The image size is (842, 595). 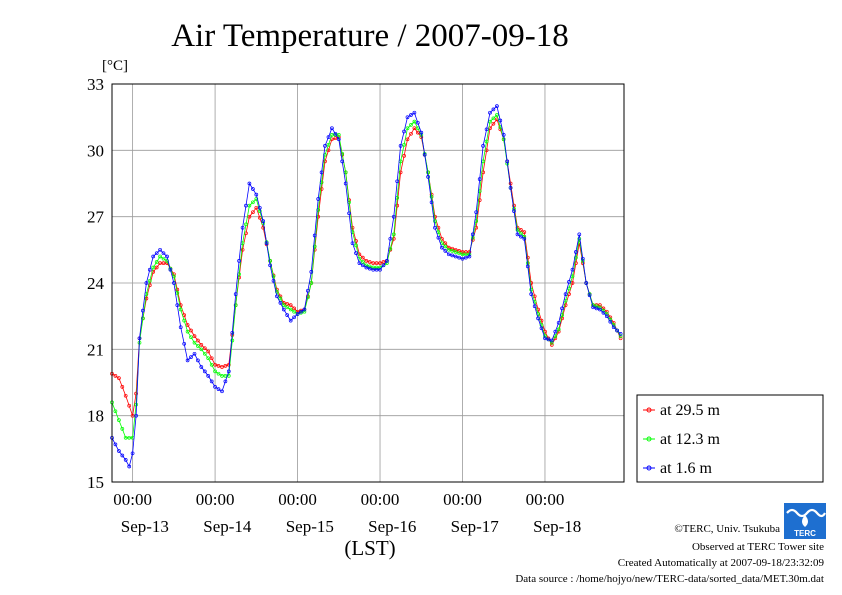 I want to click on legend-label: at 29.5 m, so click(x=690, y=410).